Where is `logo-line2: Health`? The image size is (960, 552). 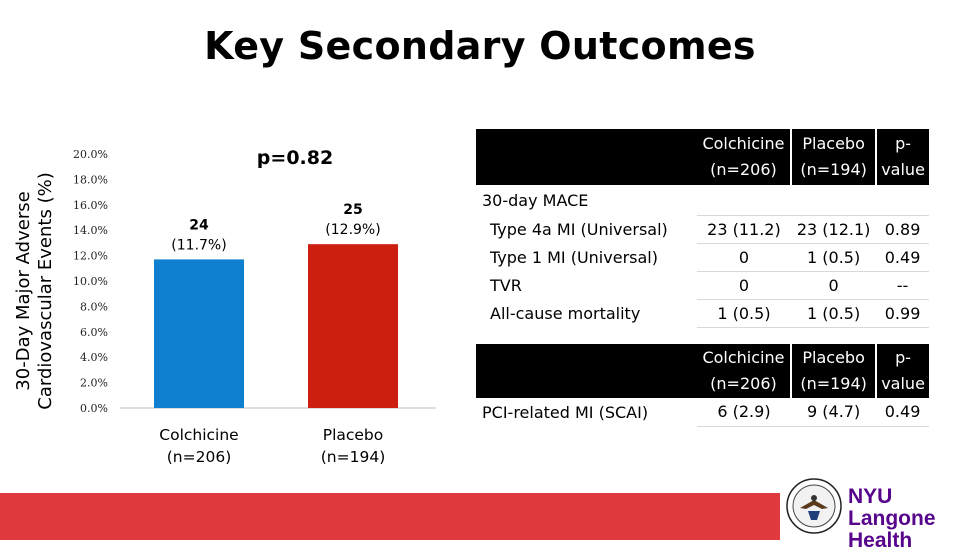 logo-line2: Health is located at coordinates (880, 540).